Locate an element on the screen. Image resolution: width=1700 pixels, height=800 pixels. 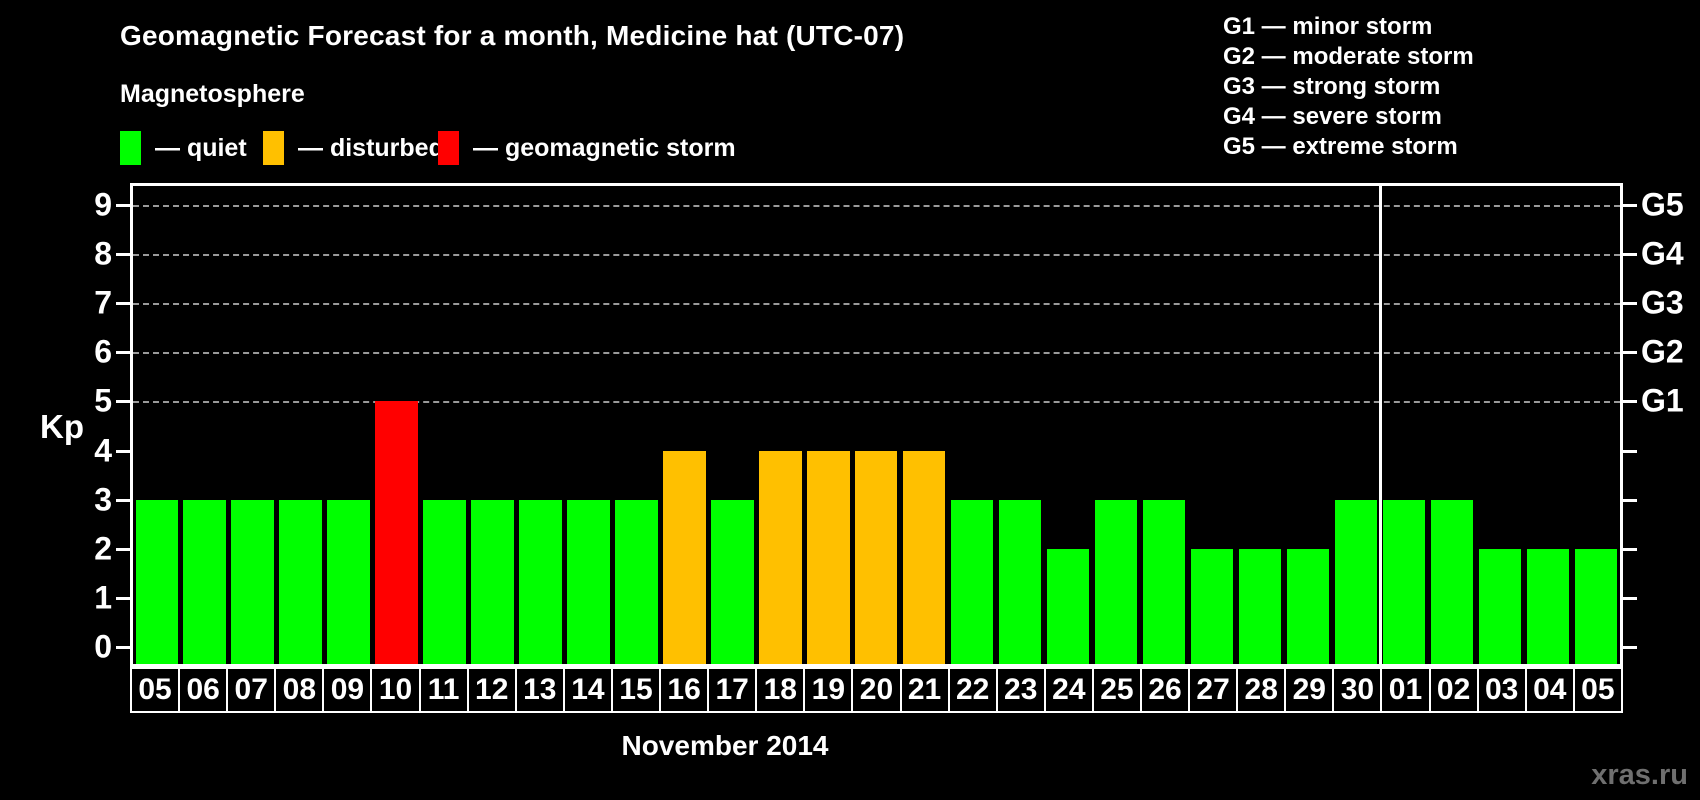
day-label-nov-28: 28 is located at coordinates (1262, 690).